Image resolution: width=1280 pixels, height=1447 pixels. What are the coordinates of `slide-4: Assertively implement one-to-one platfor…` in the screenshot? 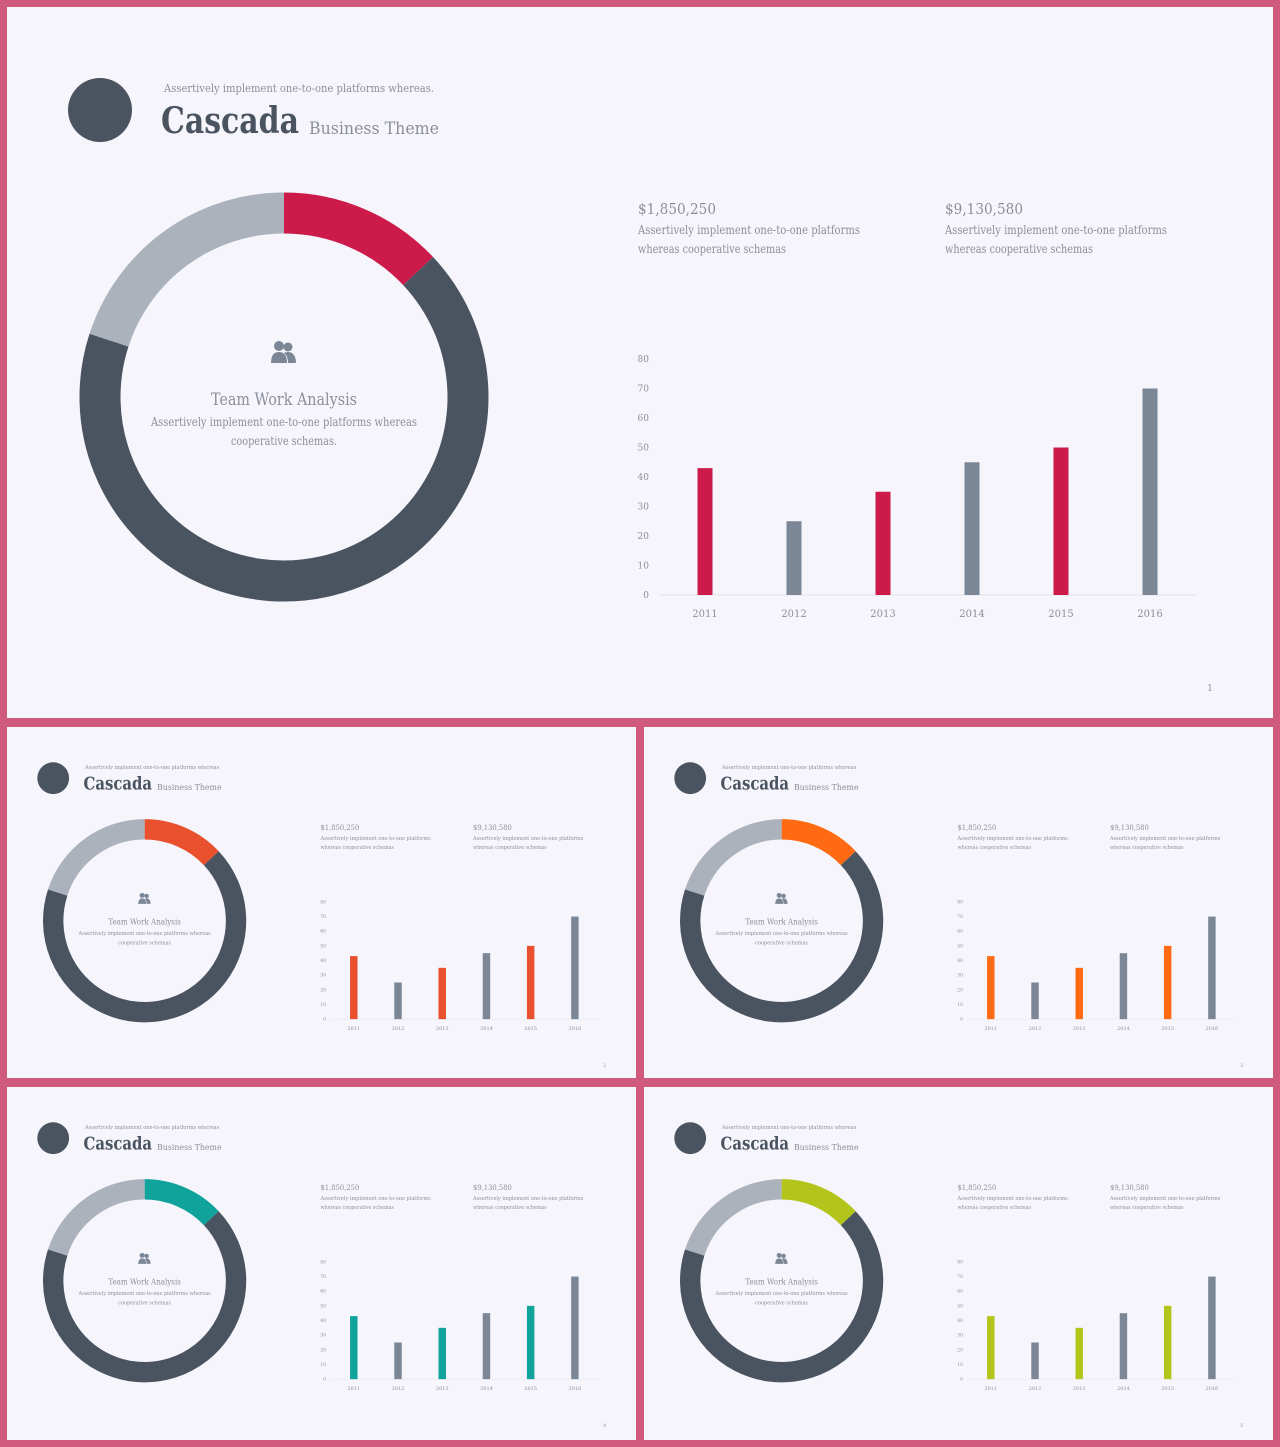 It's located at (321, 1263).